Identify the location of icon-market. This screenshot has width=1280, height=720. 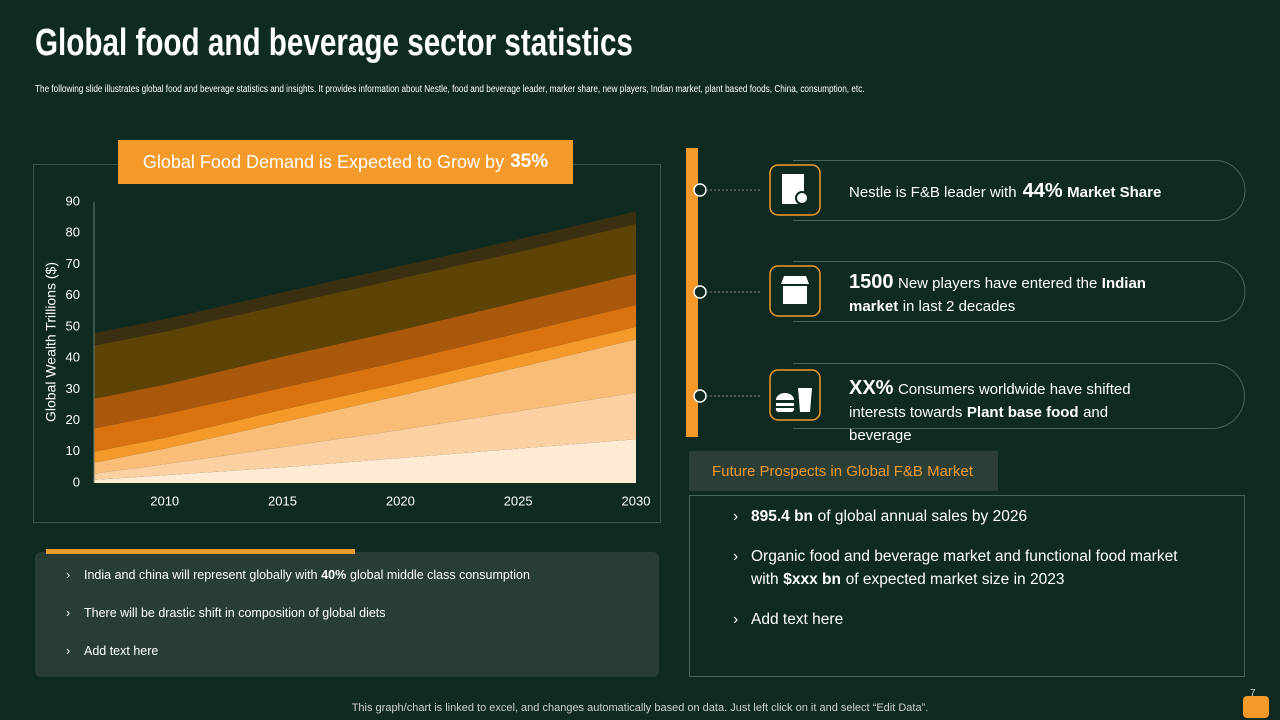
(795, 290).